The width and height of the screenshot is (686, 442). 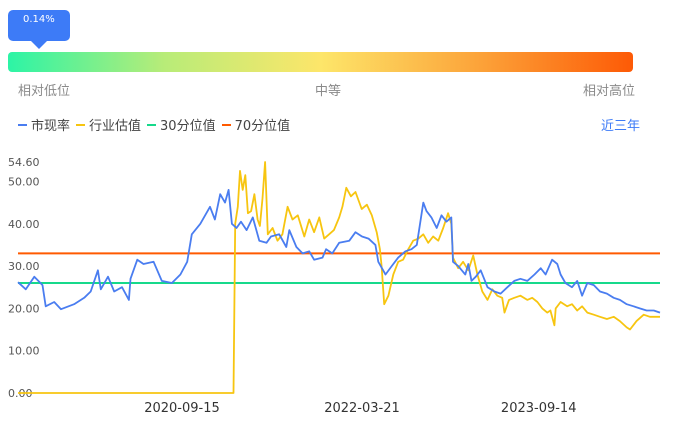 I want to click on x-tick-label: 2022-03-21, so click(x=362, y=408).